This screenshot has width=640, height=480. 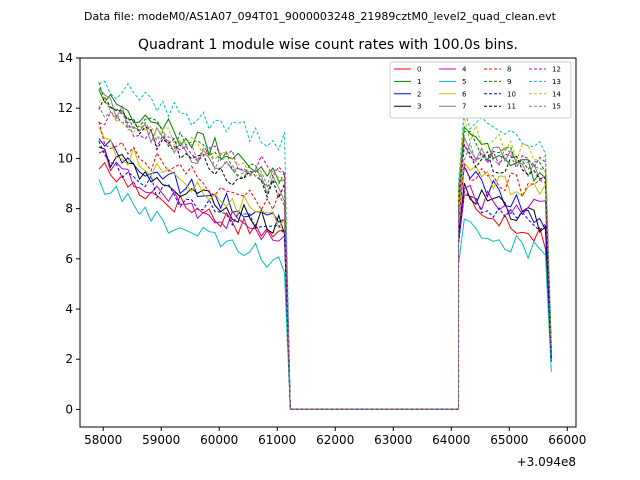 I want to click on legend-label-10: 10, so click(x=511, y=94).